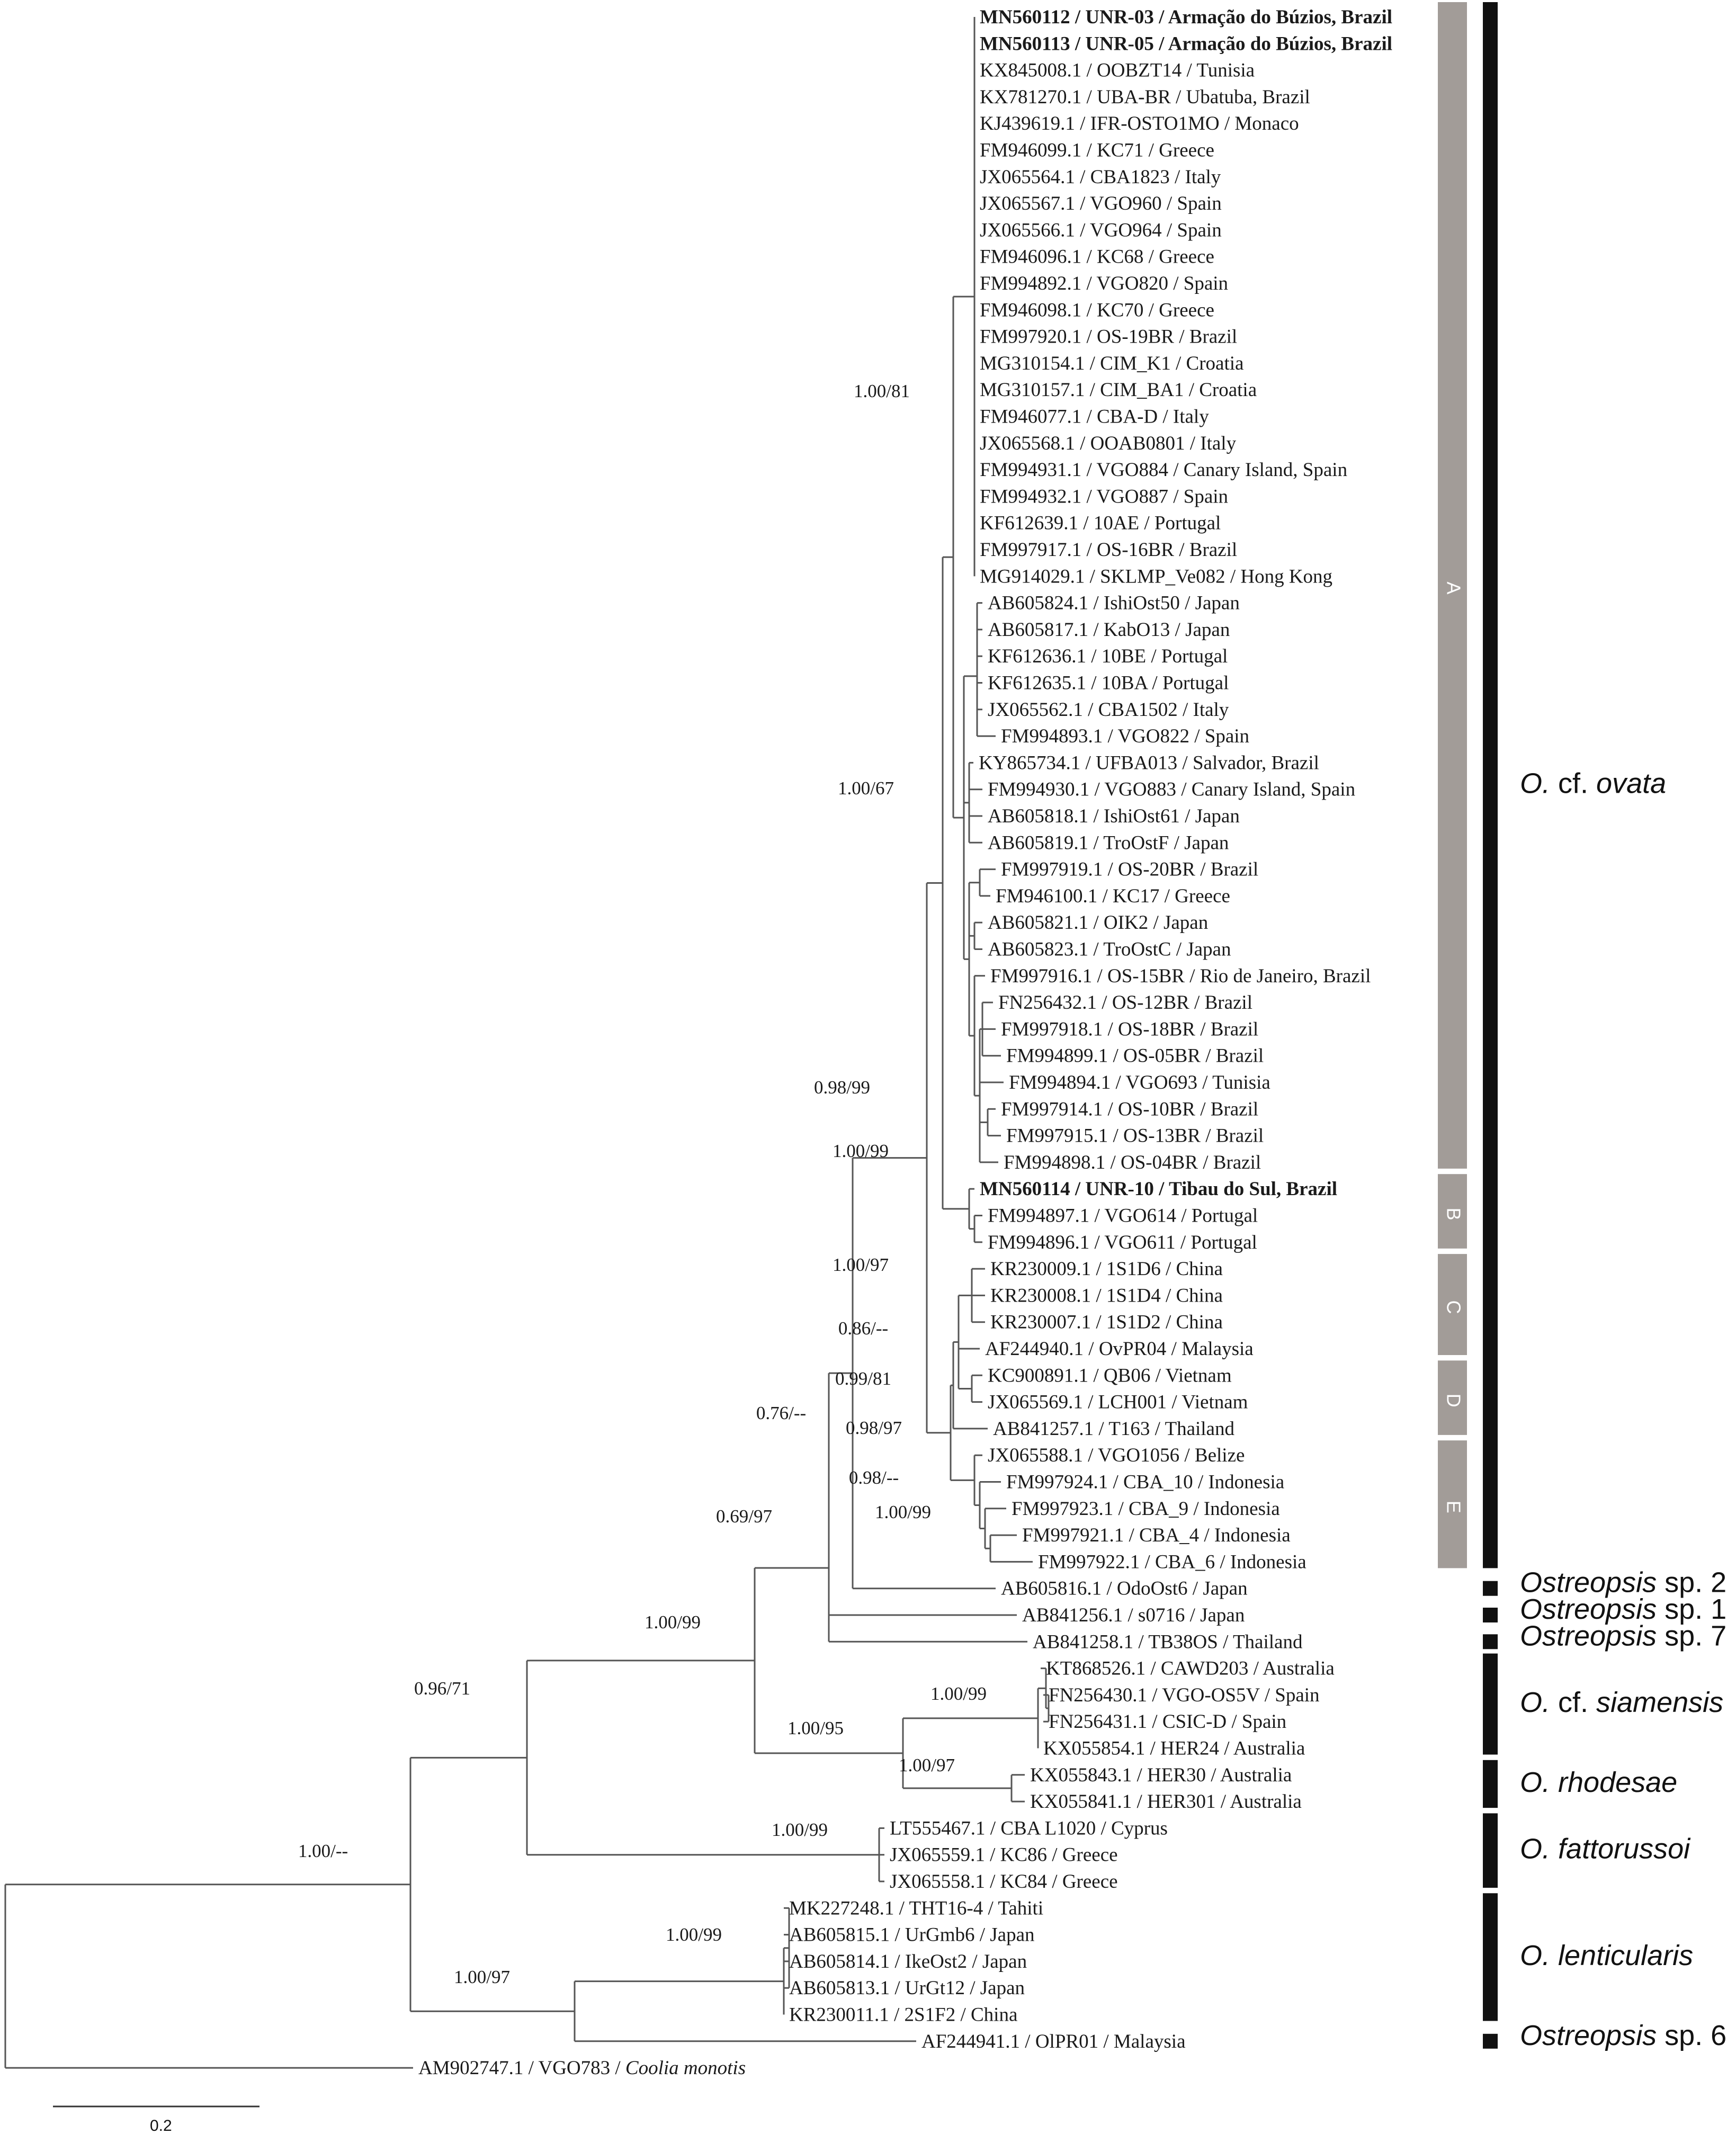 The width and height of the screenshot is (1736, 2134). Describe the element at coordinates (1097, 310) in the screenshot. I see `taxon-label: FM946098.1 / KC70 / Greece` at that location.